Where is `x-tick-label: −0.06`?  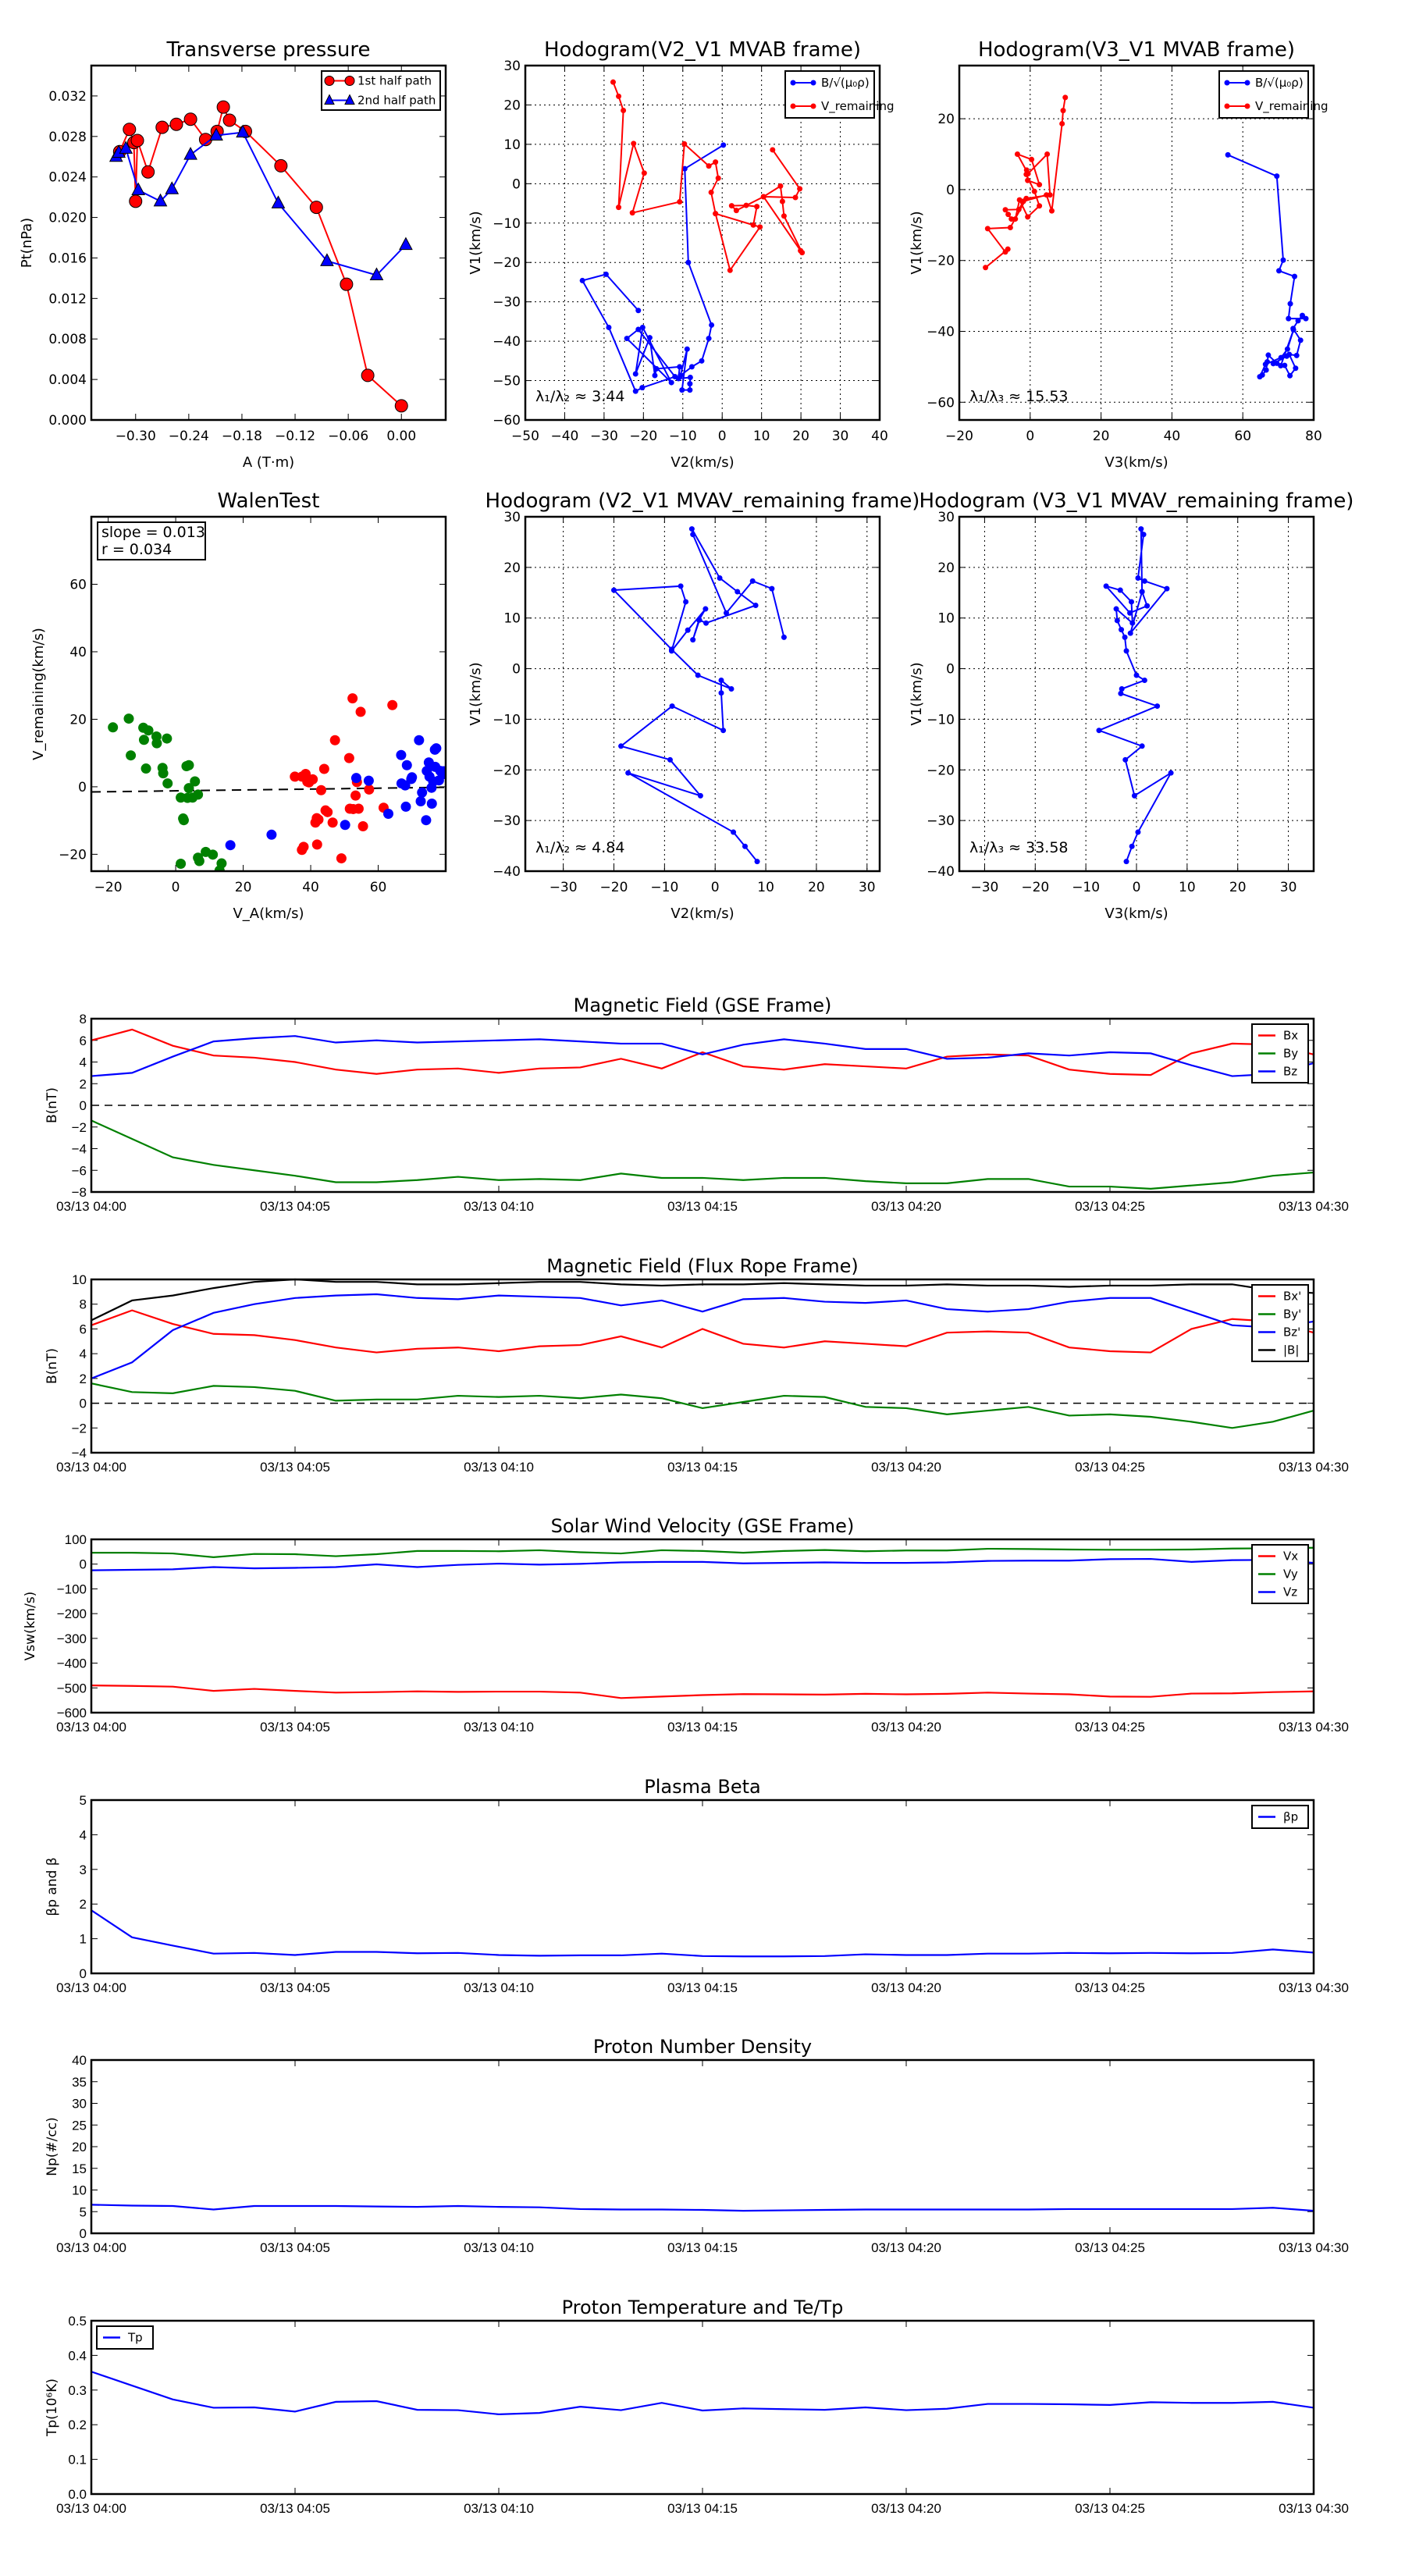
x-tick-label: −0.06 is located at coordinates (348, 436).